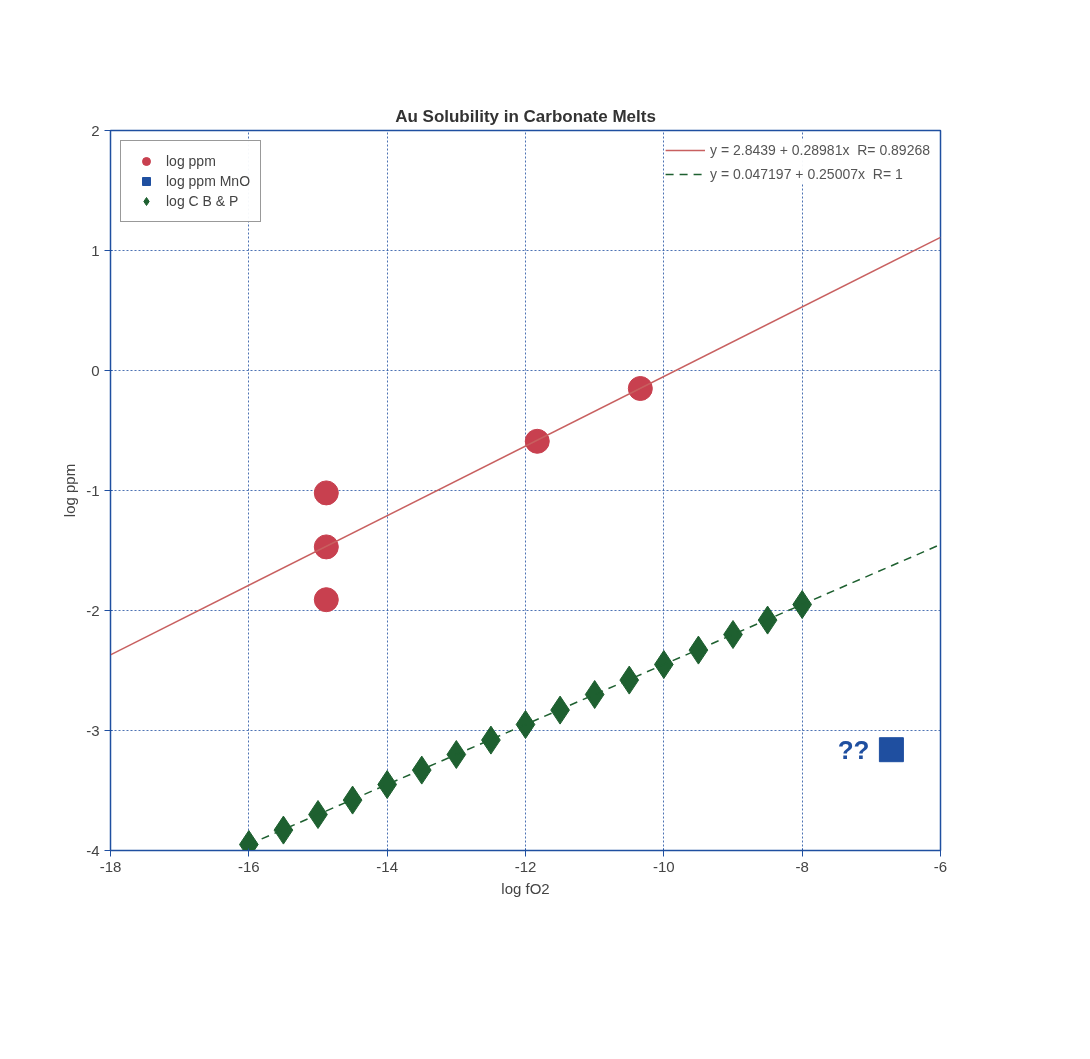 This screenshot has height=1059, width=1090. What do you see at coordinates (70, 490) in the screenshot?
I see `y-axis-title: log ppm` at bounding box center [70, 490].